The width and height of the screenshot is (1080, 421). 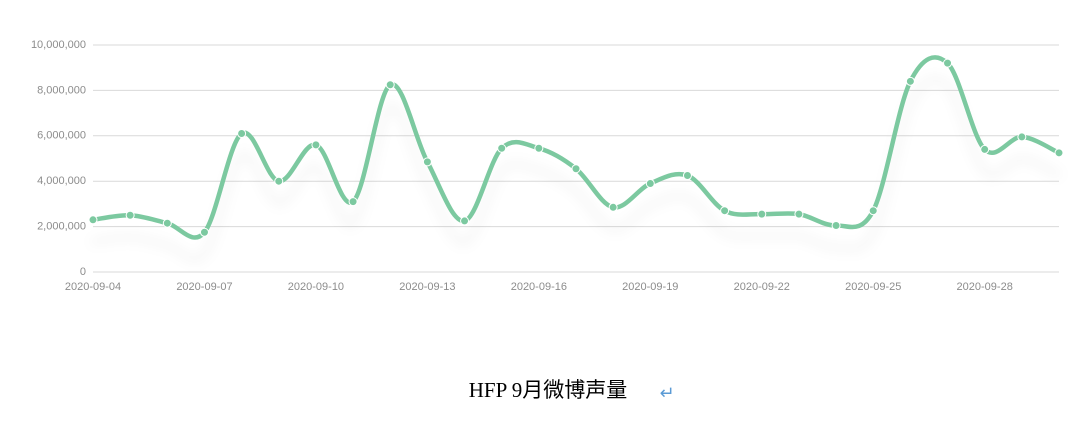 I want to click on x-tick-label: 2020-09-10, so click(x=316, y=287).